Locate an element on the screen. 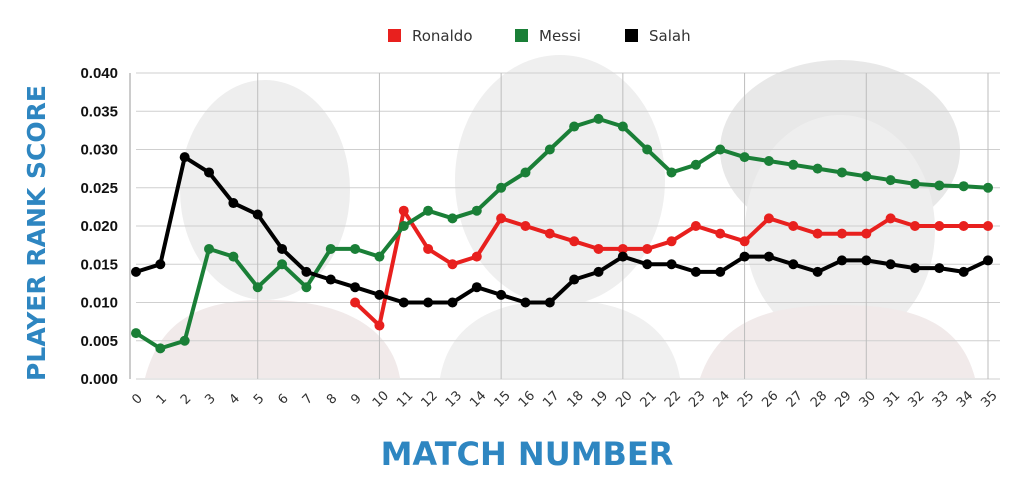  y-tick-label: 0.015 is located at coordinates (99, 264).